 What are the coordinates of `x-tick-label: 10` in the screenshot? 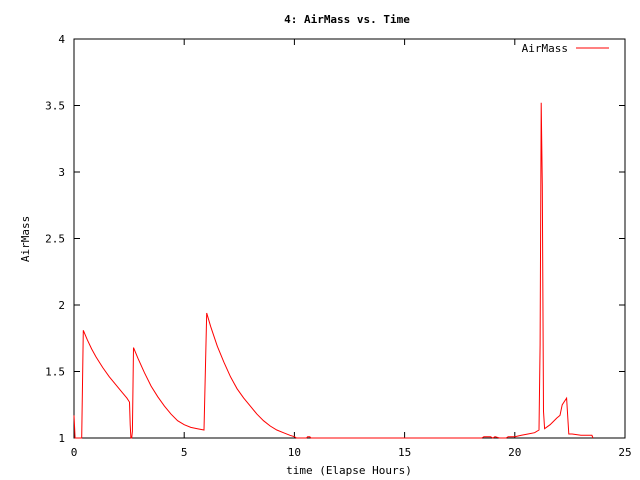 It's located at (294, 452).